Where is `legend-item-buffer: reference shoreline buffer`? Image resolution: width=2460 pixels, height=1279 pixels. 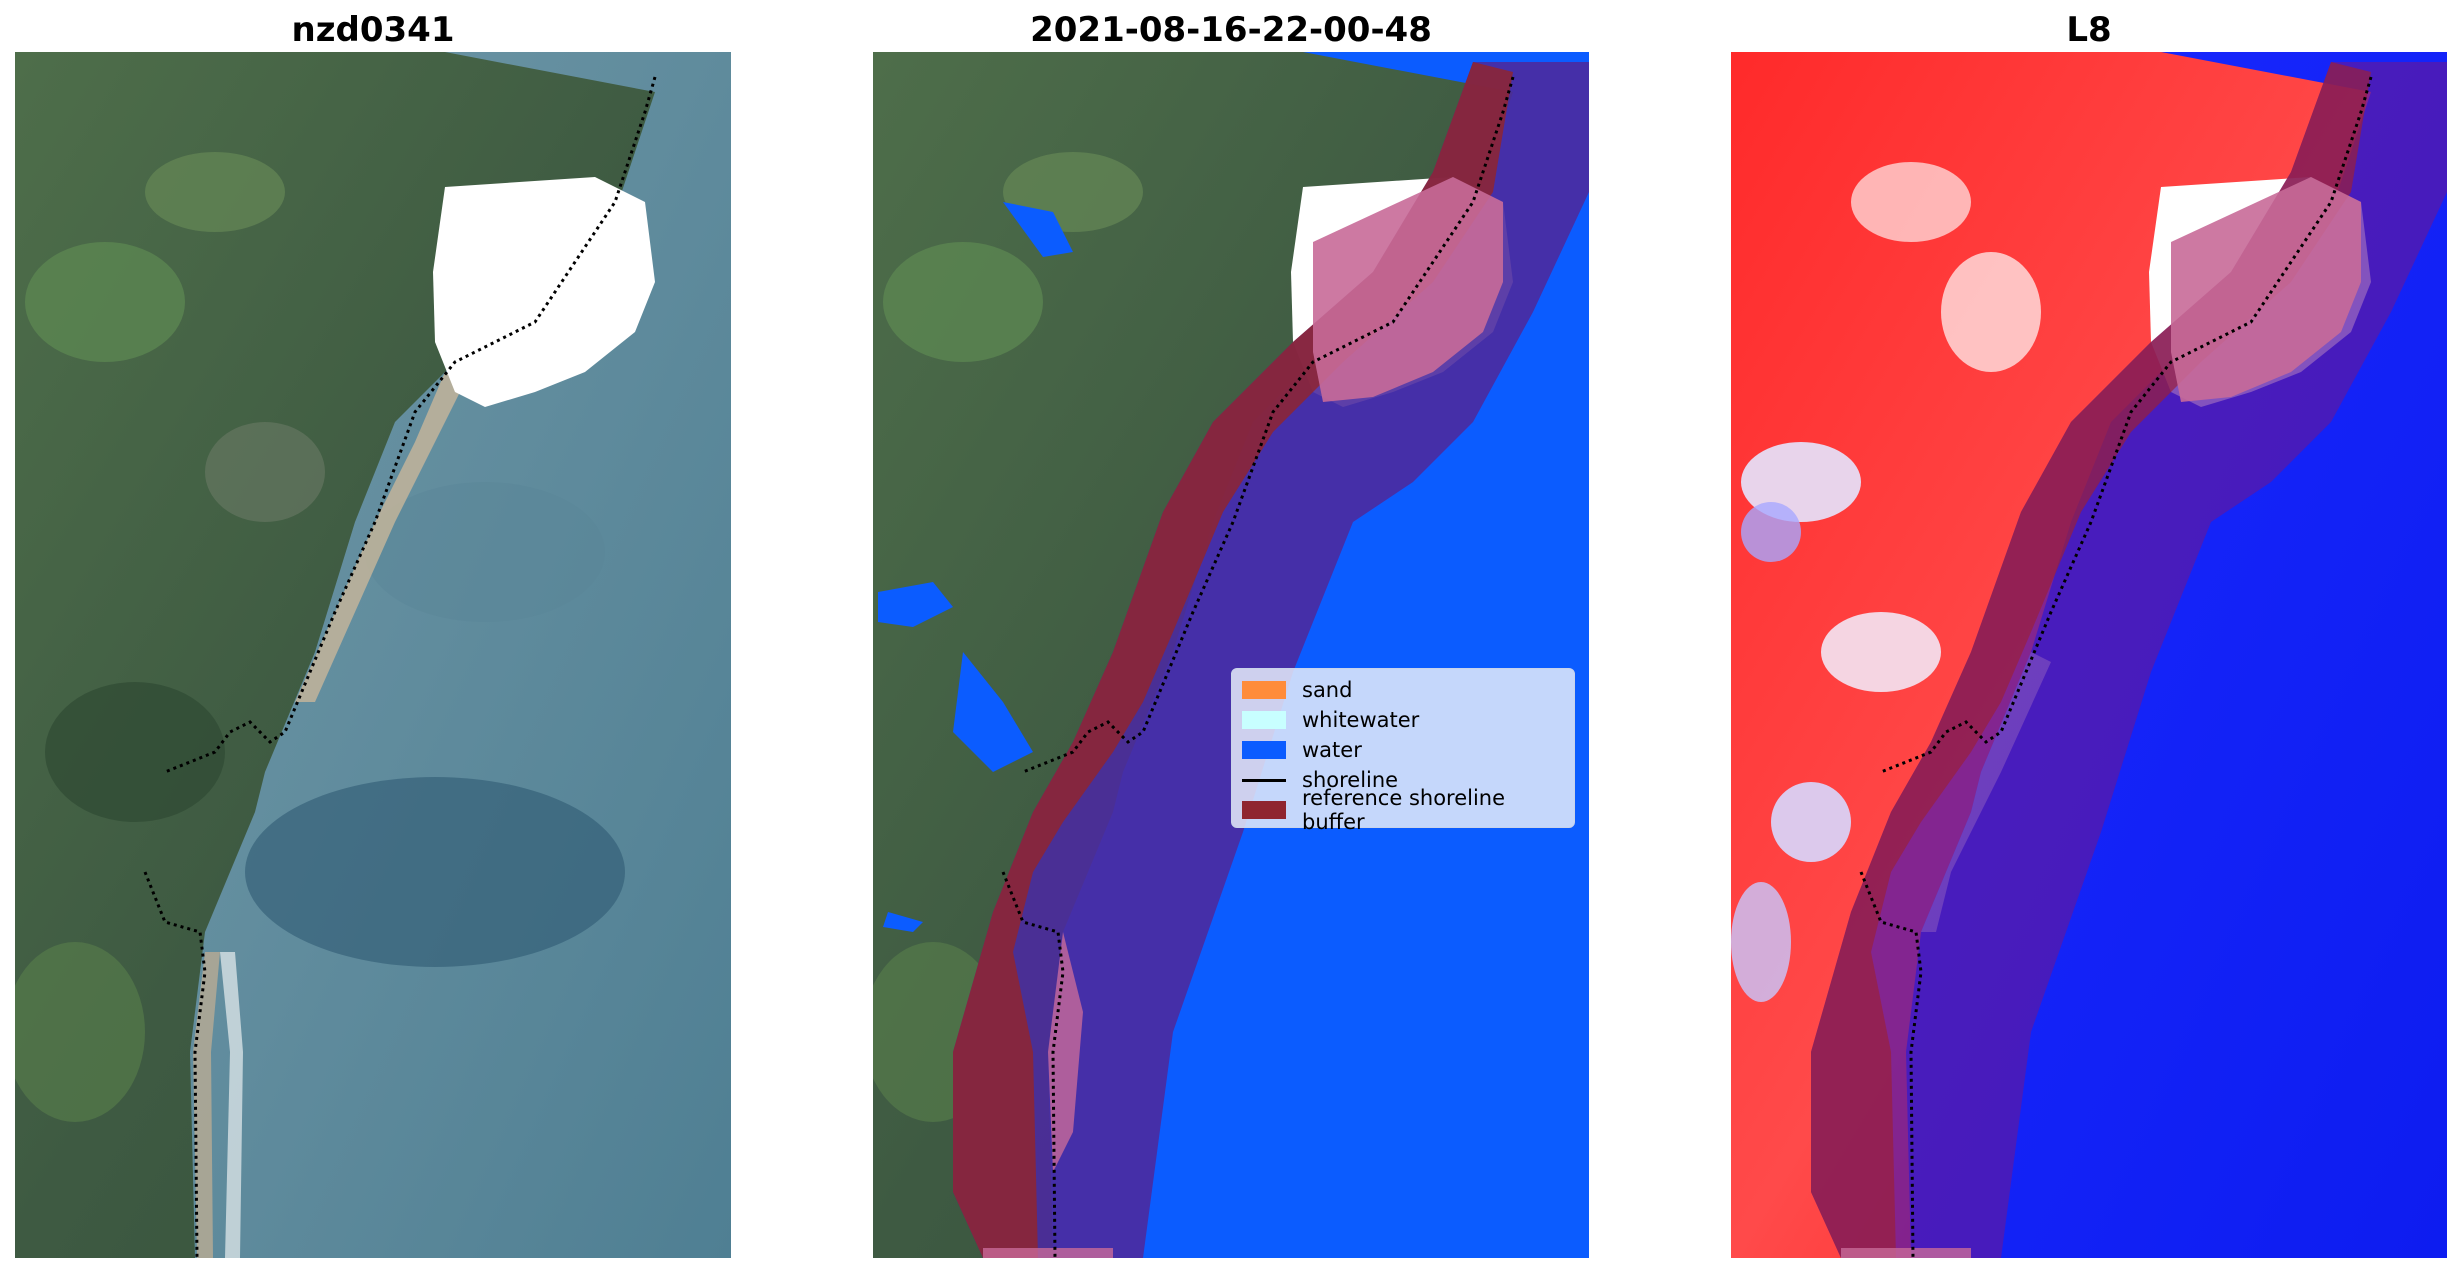
legend-item-buffer: reference shoreline buffer is located at coordinates (1403, 810).